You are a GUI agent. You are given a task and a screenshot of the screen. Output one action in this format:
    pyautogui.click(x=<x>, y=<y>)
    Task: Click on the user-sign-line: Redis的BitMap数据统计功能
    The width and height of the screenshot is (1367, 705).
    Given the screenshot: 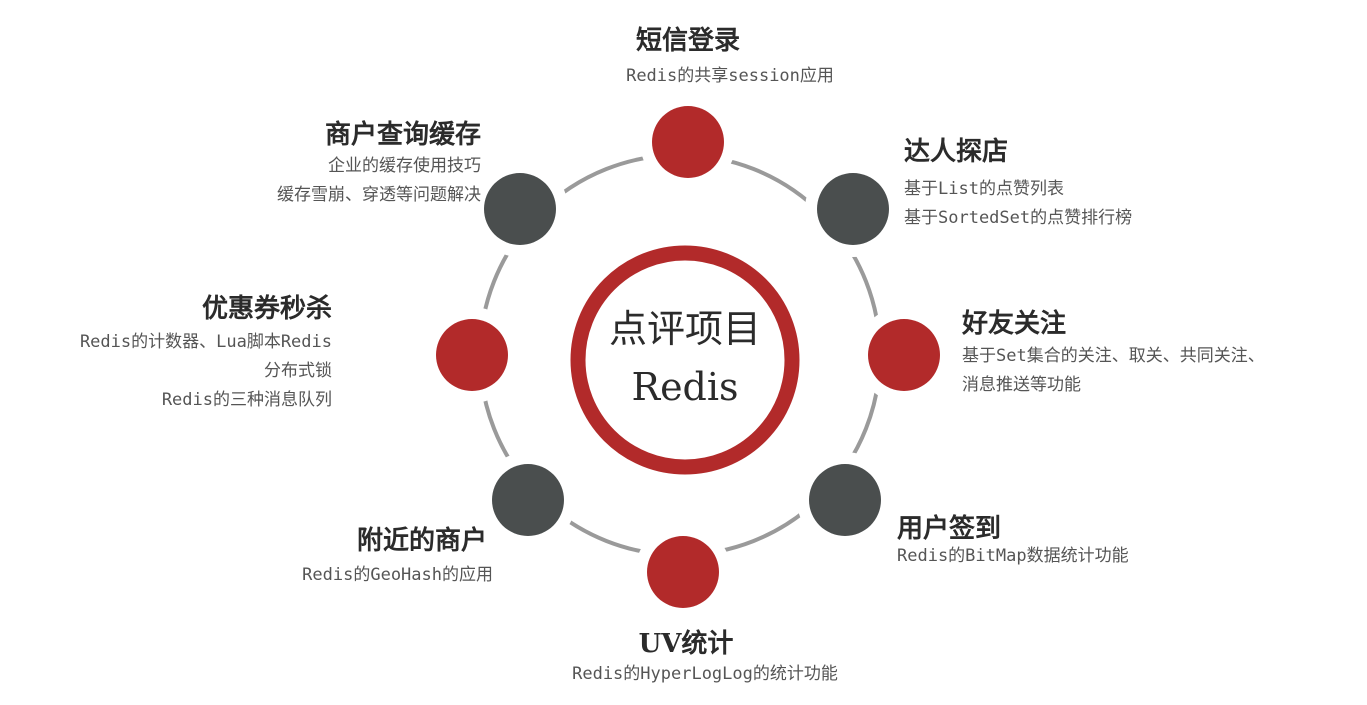 What is the action you would take?
    pyautogui.click(x=1013, y=556)
    